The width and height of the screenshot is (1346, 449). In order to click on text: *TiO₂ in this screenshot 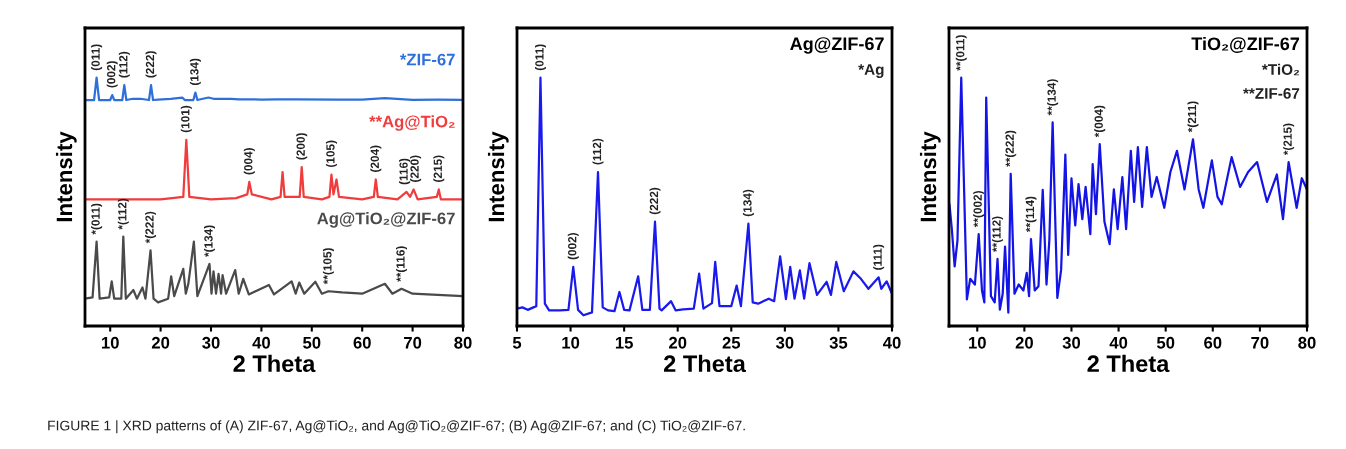, I will do `click(1280, 69)`.